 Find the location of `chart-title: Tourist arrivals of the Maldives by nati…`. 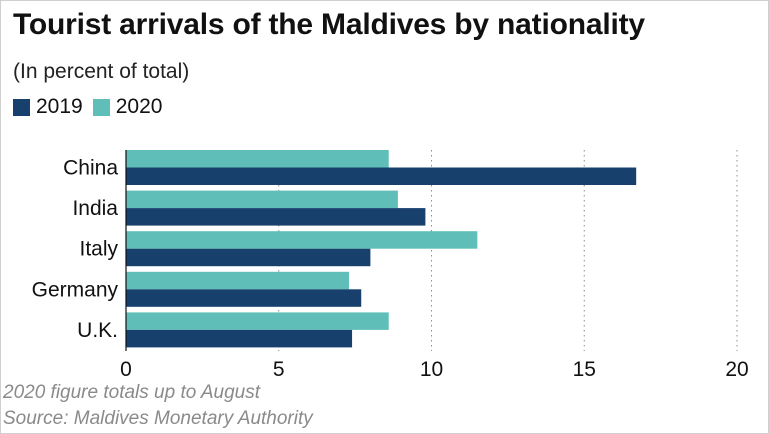

chart-title: Tourist arrivals of the Maldives by nati… is located at coordinates (329, 24).